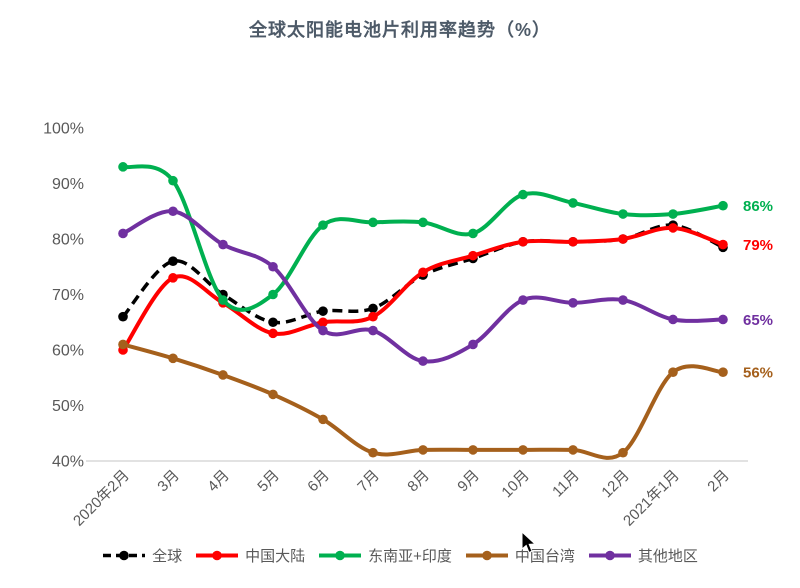  I want to click on x-axis-tick-label: 5月, so click(268, 481).